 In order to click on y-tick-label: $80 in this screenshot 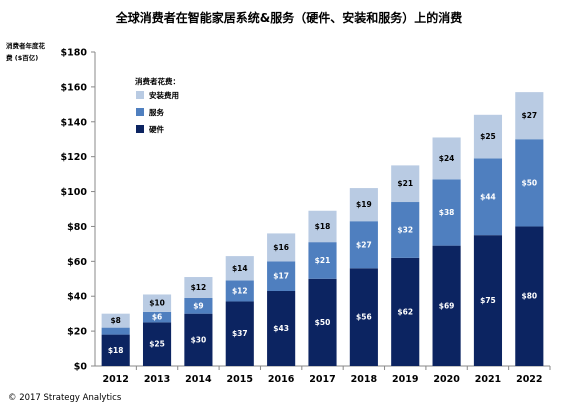, I will do `click(77, 227)`.